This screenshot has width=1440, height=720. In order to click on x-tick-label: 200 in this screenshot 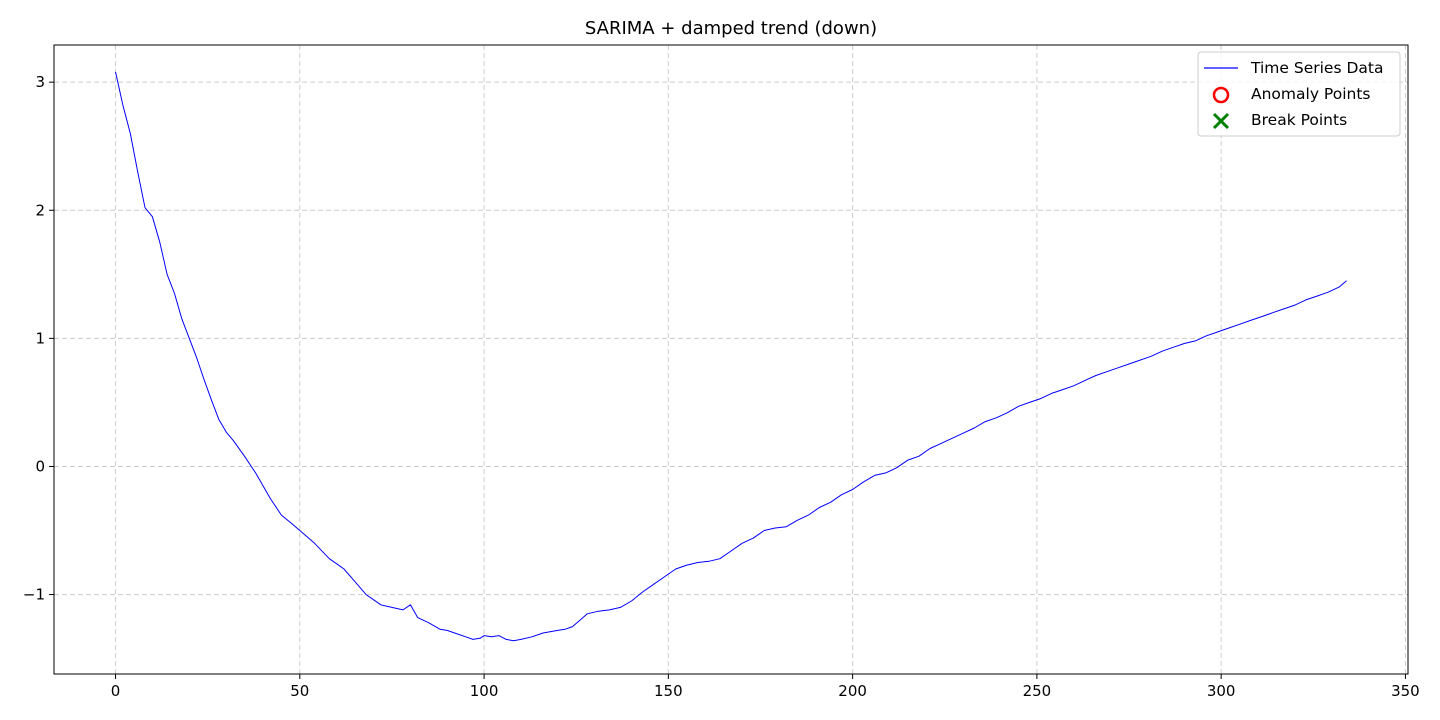, I will do `click(852, 691)`.